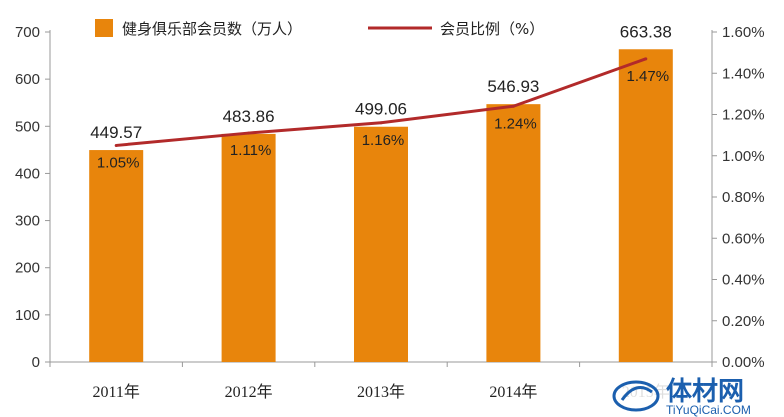  Describe the element at coordinates (743, 73) in the screenshot. I see `y-right-tick-label: 1.40%` at that location.